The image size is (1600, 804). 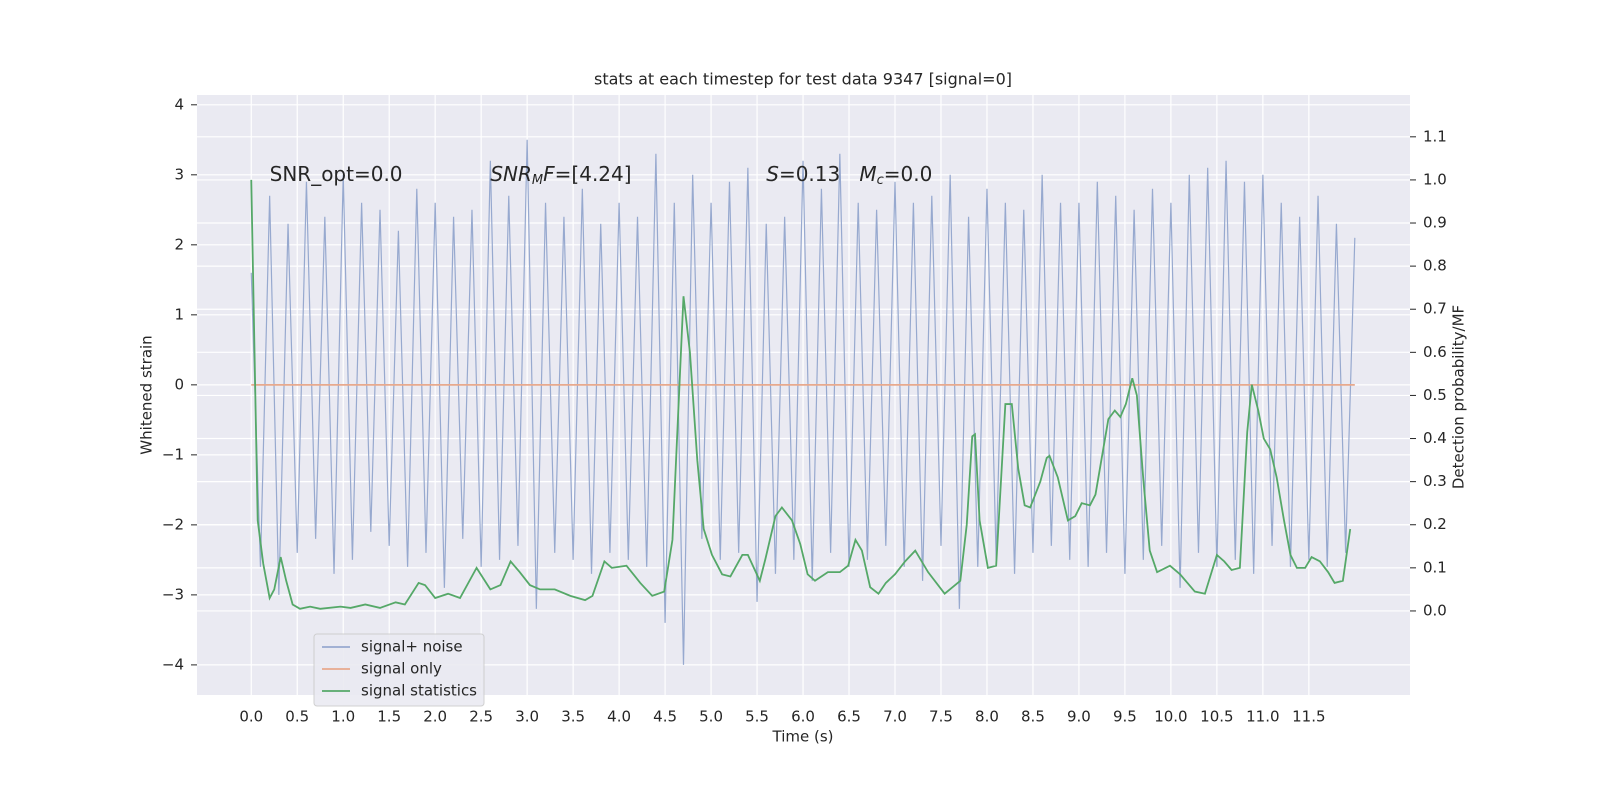 I want to click on x-tick-label: 7.5, so click(x=941, y=717).